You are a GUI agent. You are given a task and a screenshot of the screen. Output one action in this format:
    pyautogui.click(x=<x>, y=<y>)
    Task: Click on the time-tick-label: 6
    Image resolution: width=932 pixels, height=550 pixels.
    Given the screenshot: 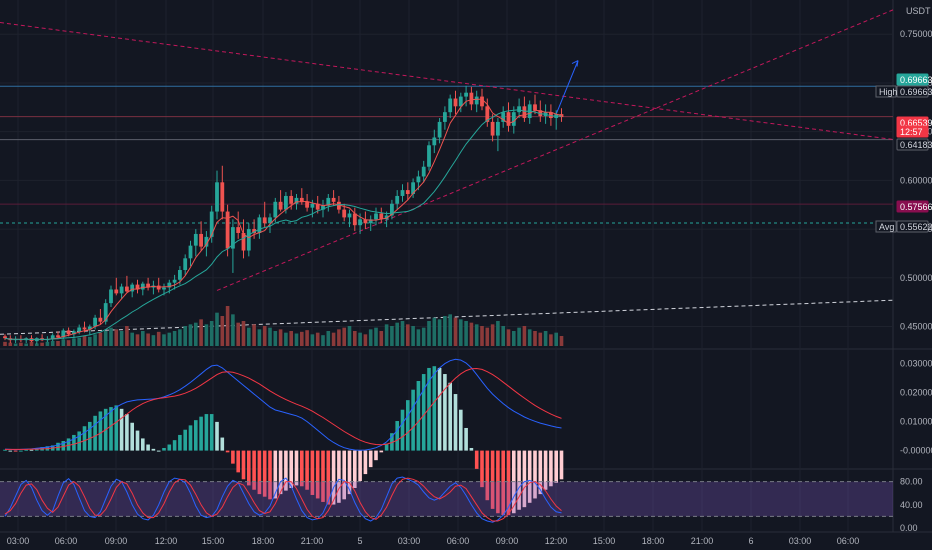 What is the action you would take?
    pyautogui.click(x=750, y=541)
    